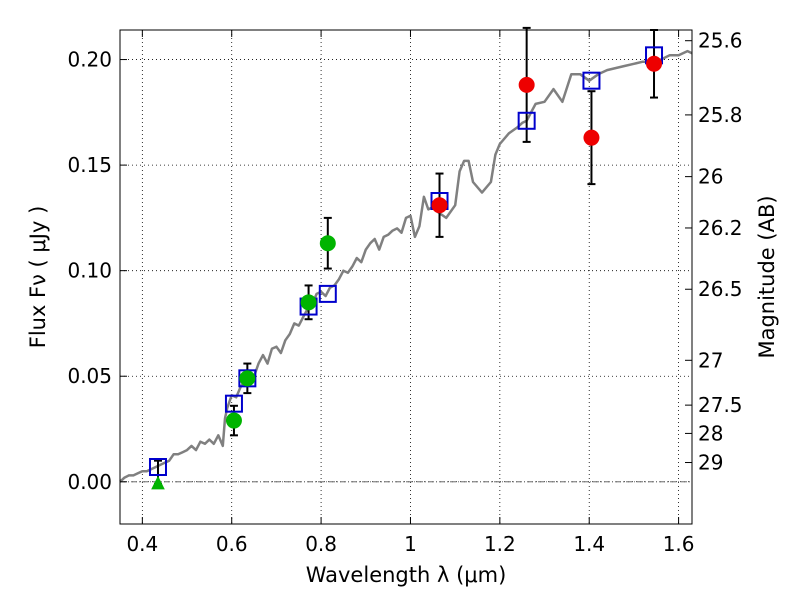 Image resolution: width=800 pixels, height=600 pixels. I want to click on magnitude-tick-label: 25.6, so click(720, 41).